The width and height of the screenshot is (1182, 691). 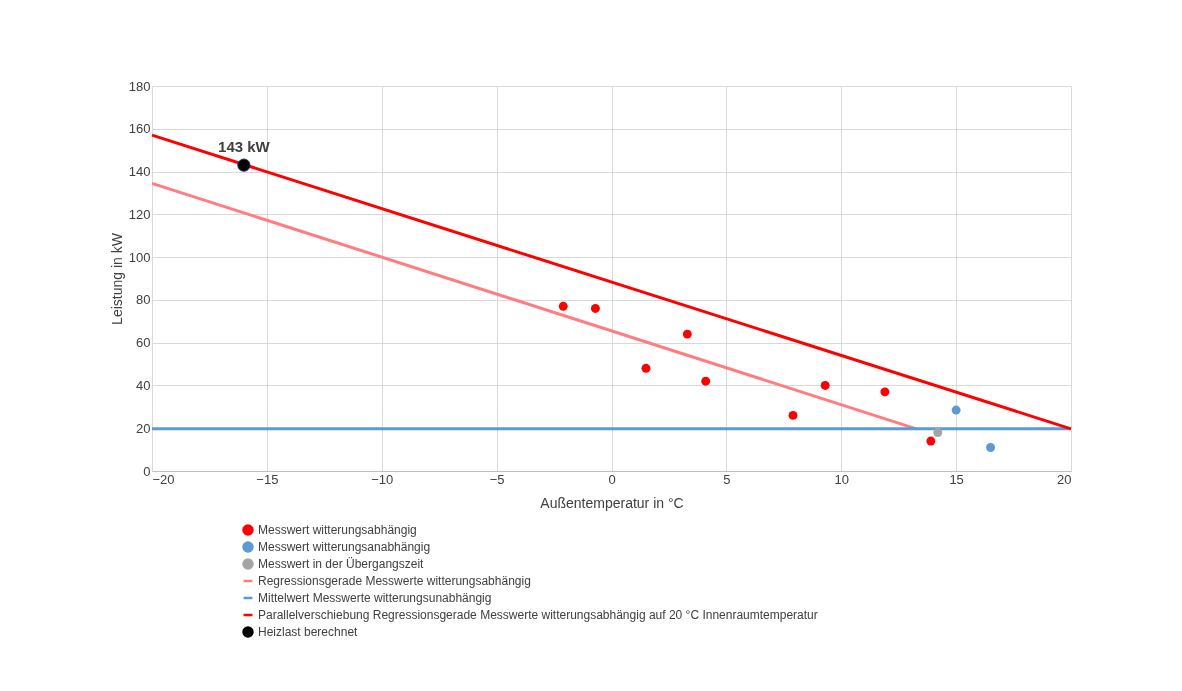 I want to click on x-axis-title: Außentemperatur in °C, so click(x=612, y=502).